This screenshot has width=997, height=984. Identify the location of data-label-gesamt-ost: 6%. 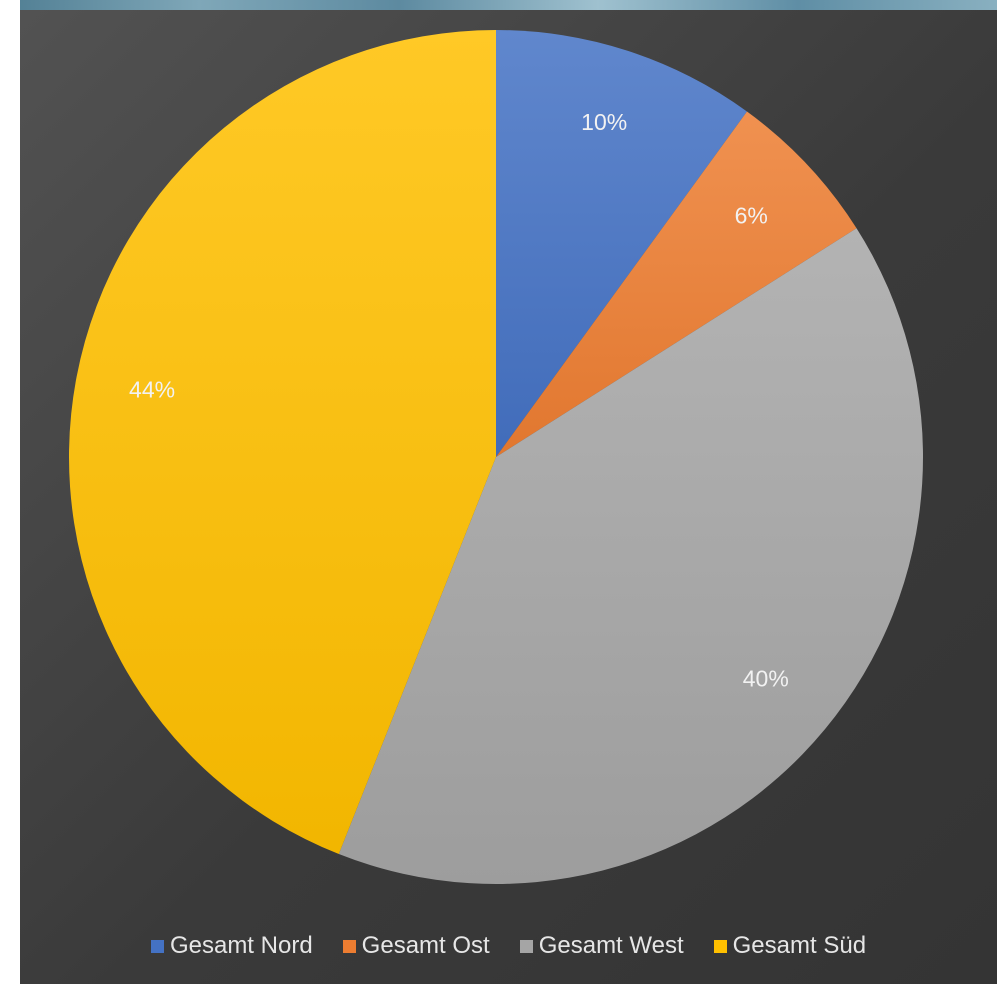
(751, 215).